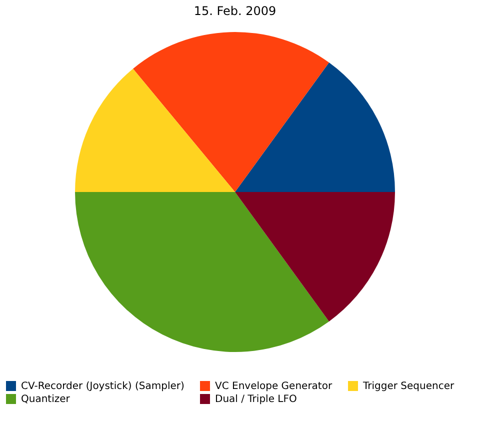 The height and width of the screenshot is (444, 490). I want to click on legend-label: Quantizer, so click(46, 399).